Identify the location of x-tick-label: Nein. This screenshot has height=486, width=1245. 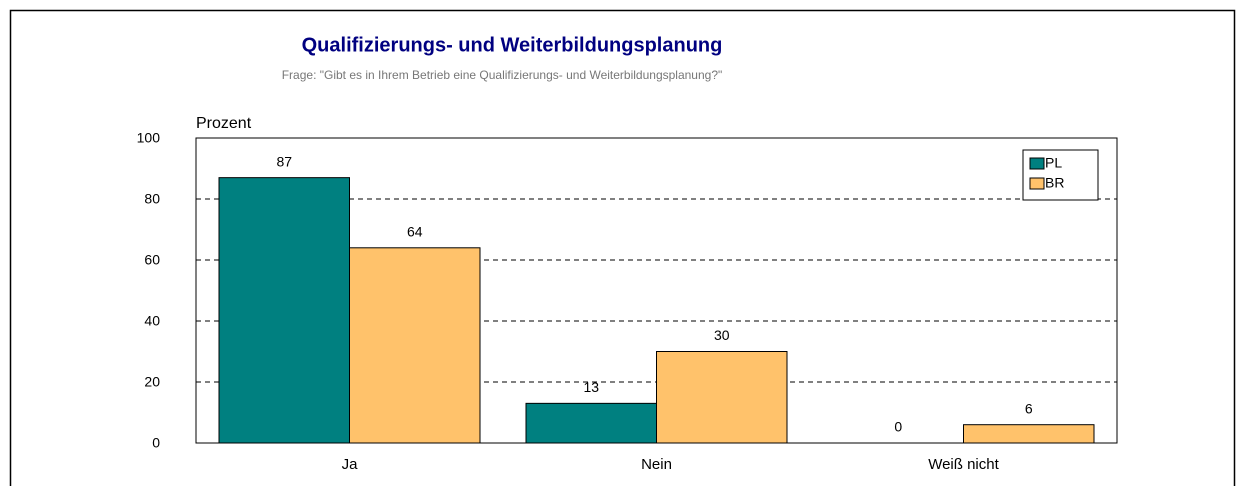
(656, 464).